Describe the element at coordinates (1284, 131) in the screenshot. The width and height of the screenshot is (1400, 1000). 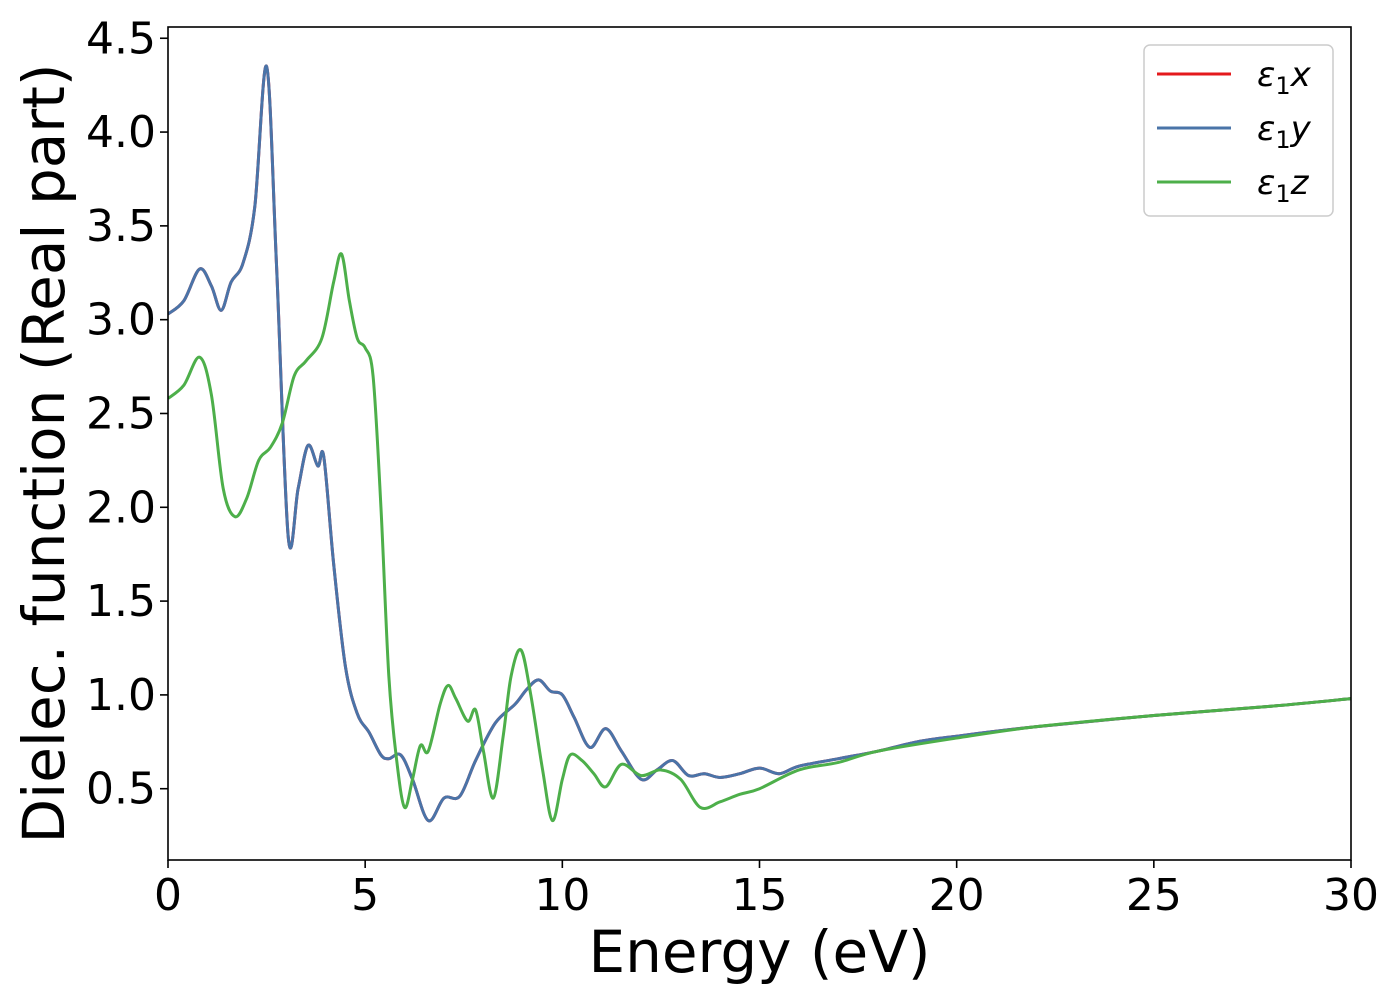
I see `legend-label: ε1y` at that location.